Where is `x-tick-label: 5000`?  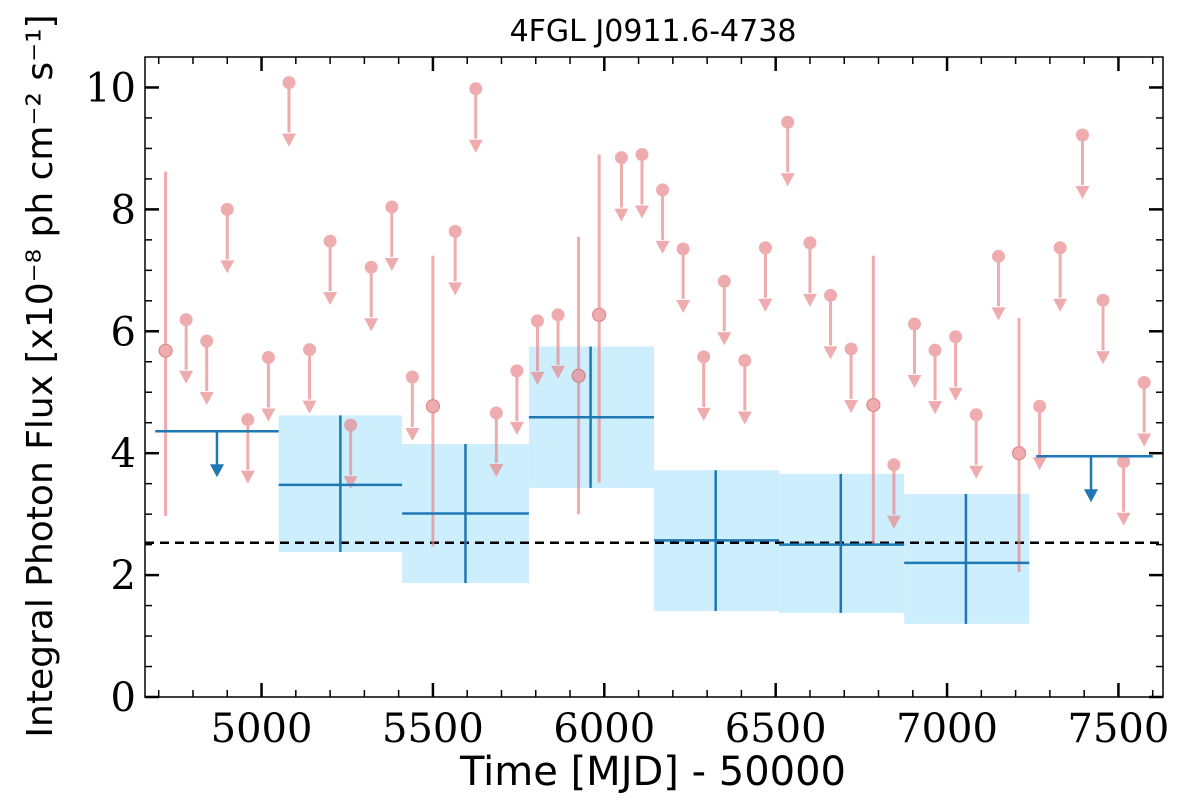 x-tick-label: 5000 is located at coordinates (262, 729).